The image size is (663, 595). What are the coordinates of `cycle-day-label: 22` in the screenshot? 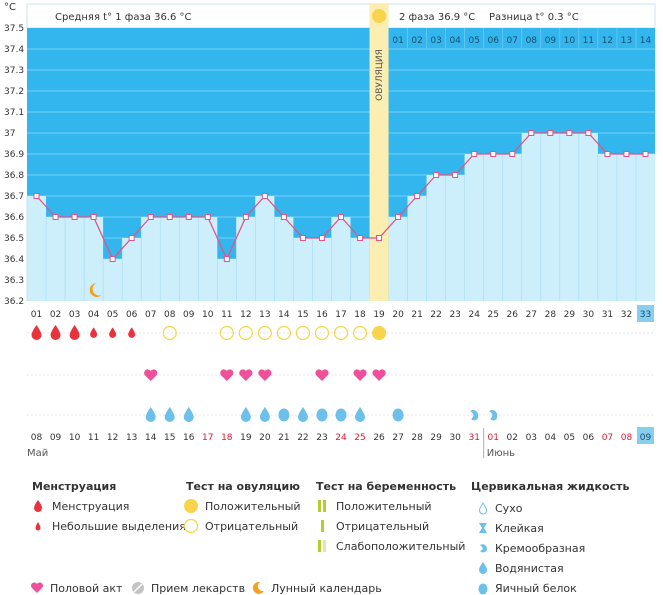 It's located at (435, 315).